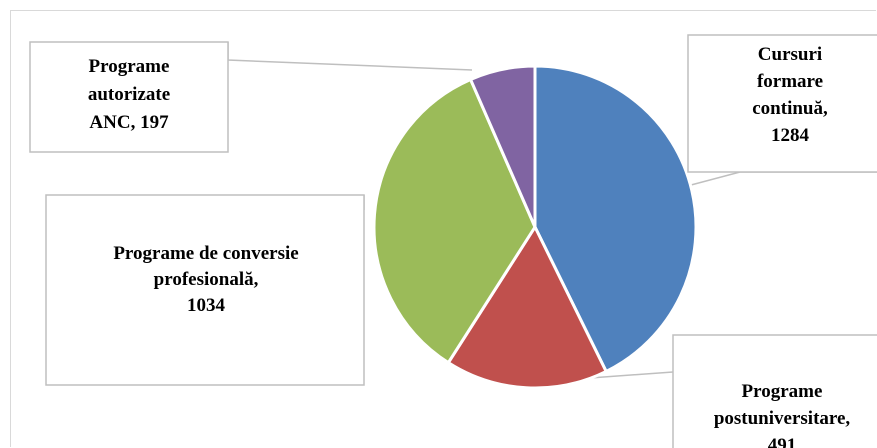  I want to click on data-label: Cursuri formare continuă, 1284, so click(790, 95).